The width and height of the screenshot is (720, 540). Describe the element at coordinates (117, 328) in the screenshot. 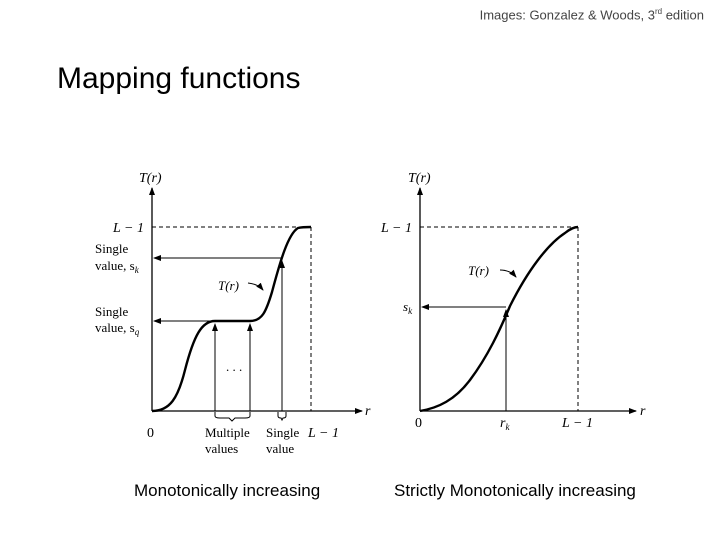

I see `left-single-sq-line2: value, sq` at that location.